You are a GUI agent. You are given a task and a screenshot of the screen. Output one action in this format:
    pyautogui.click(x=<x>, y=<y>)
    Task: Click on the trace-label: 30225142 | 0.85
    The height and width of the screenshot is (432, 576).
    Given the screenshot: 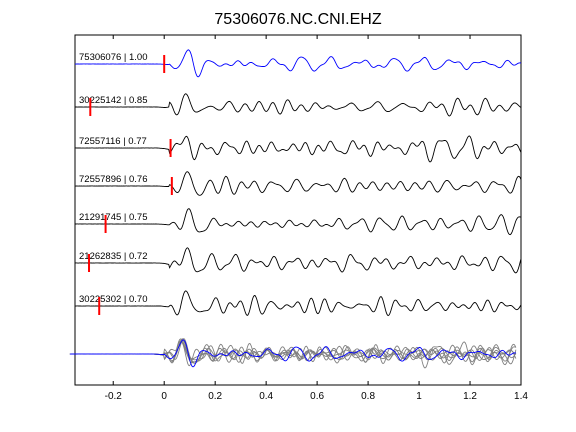 What is the action you would take?
    pyautogui.click(x=113, y=100)
    